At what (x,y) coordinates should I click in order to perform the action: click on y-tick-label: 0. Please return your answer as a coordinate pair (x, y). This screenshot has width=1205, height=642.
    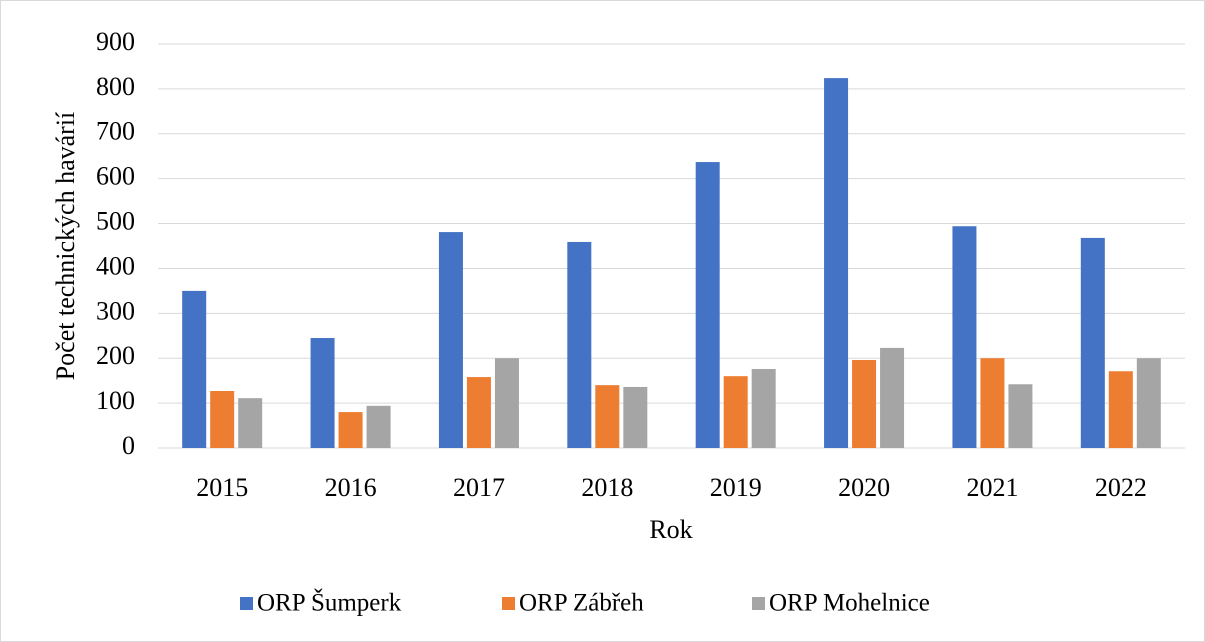
    Looking at the image, I should click on (128, 445).